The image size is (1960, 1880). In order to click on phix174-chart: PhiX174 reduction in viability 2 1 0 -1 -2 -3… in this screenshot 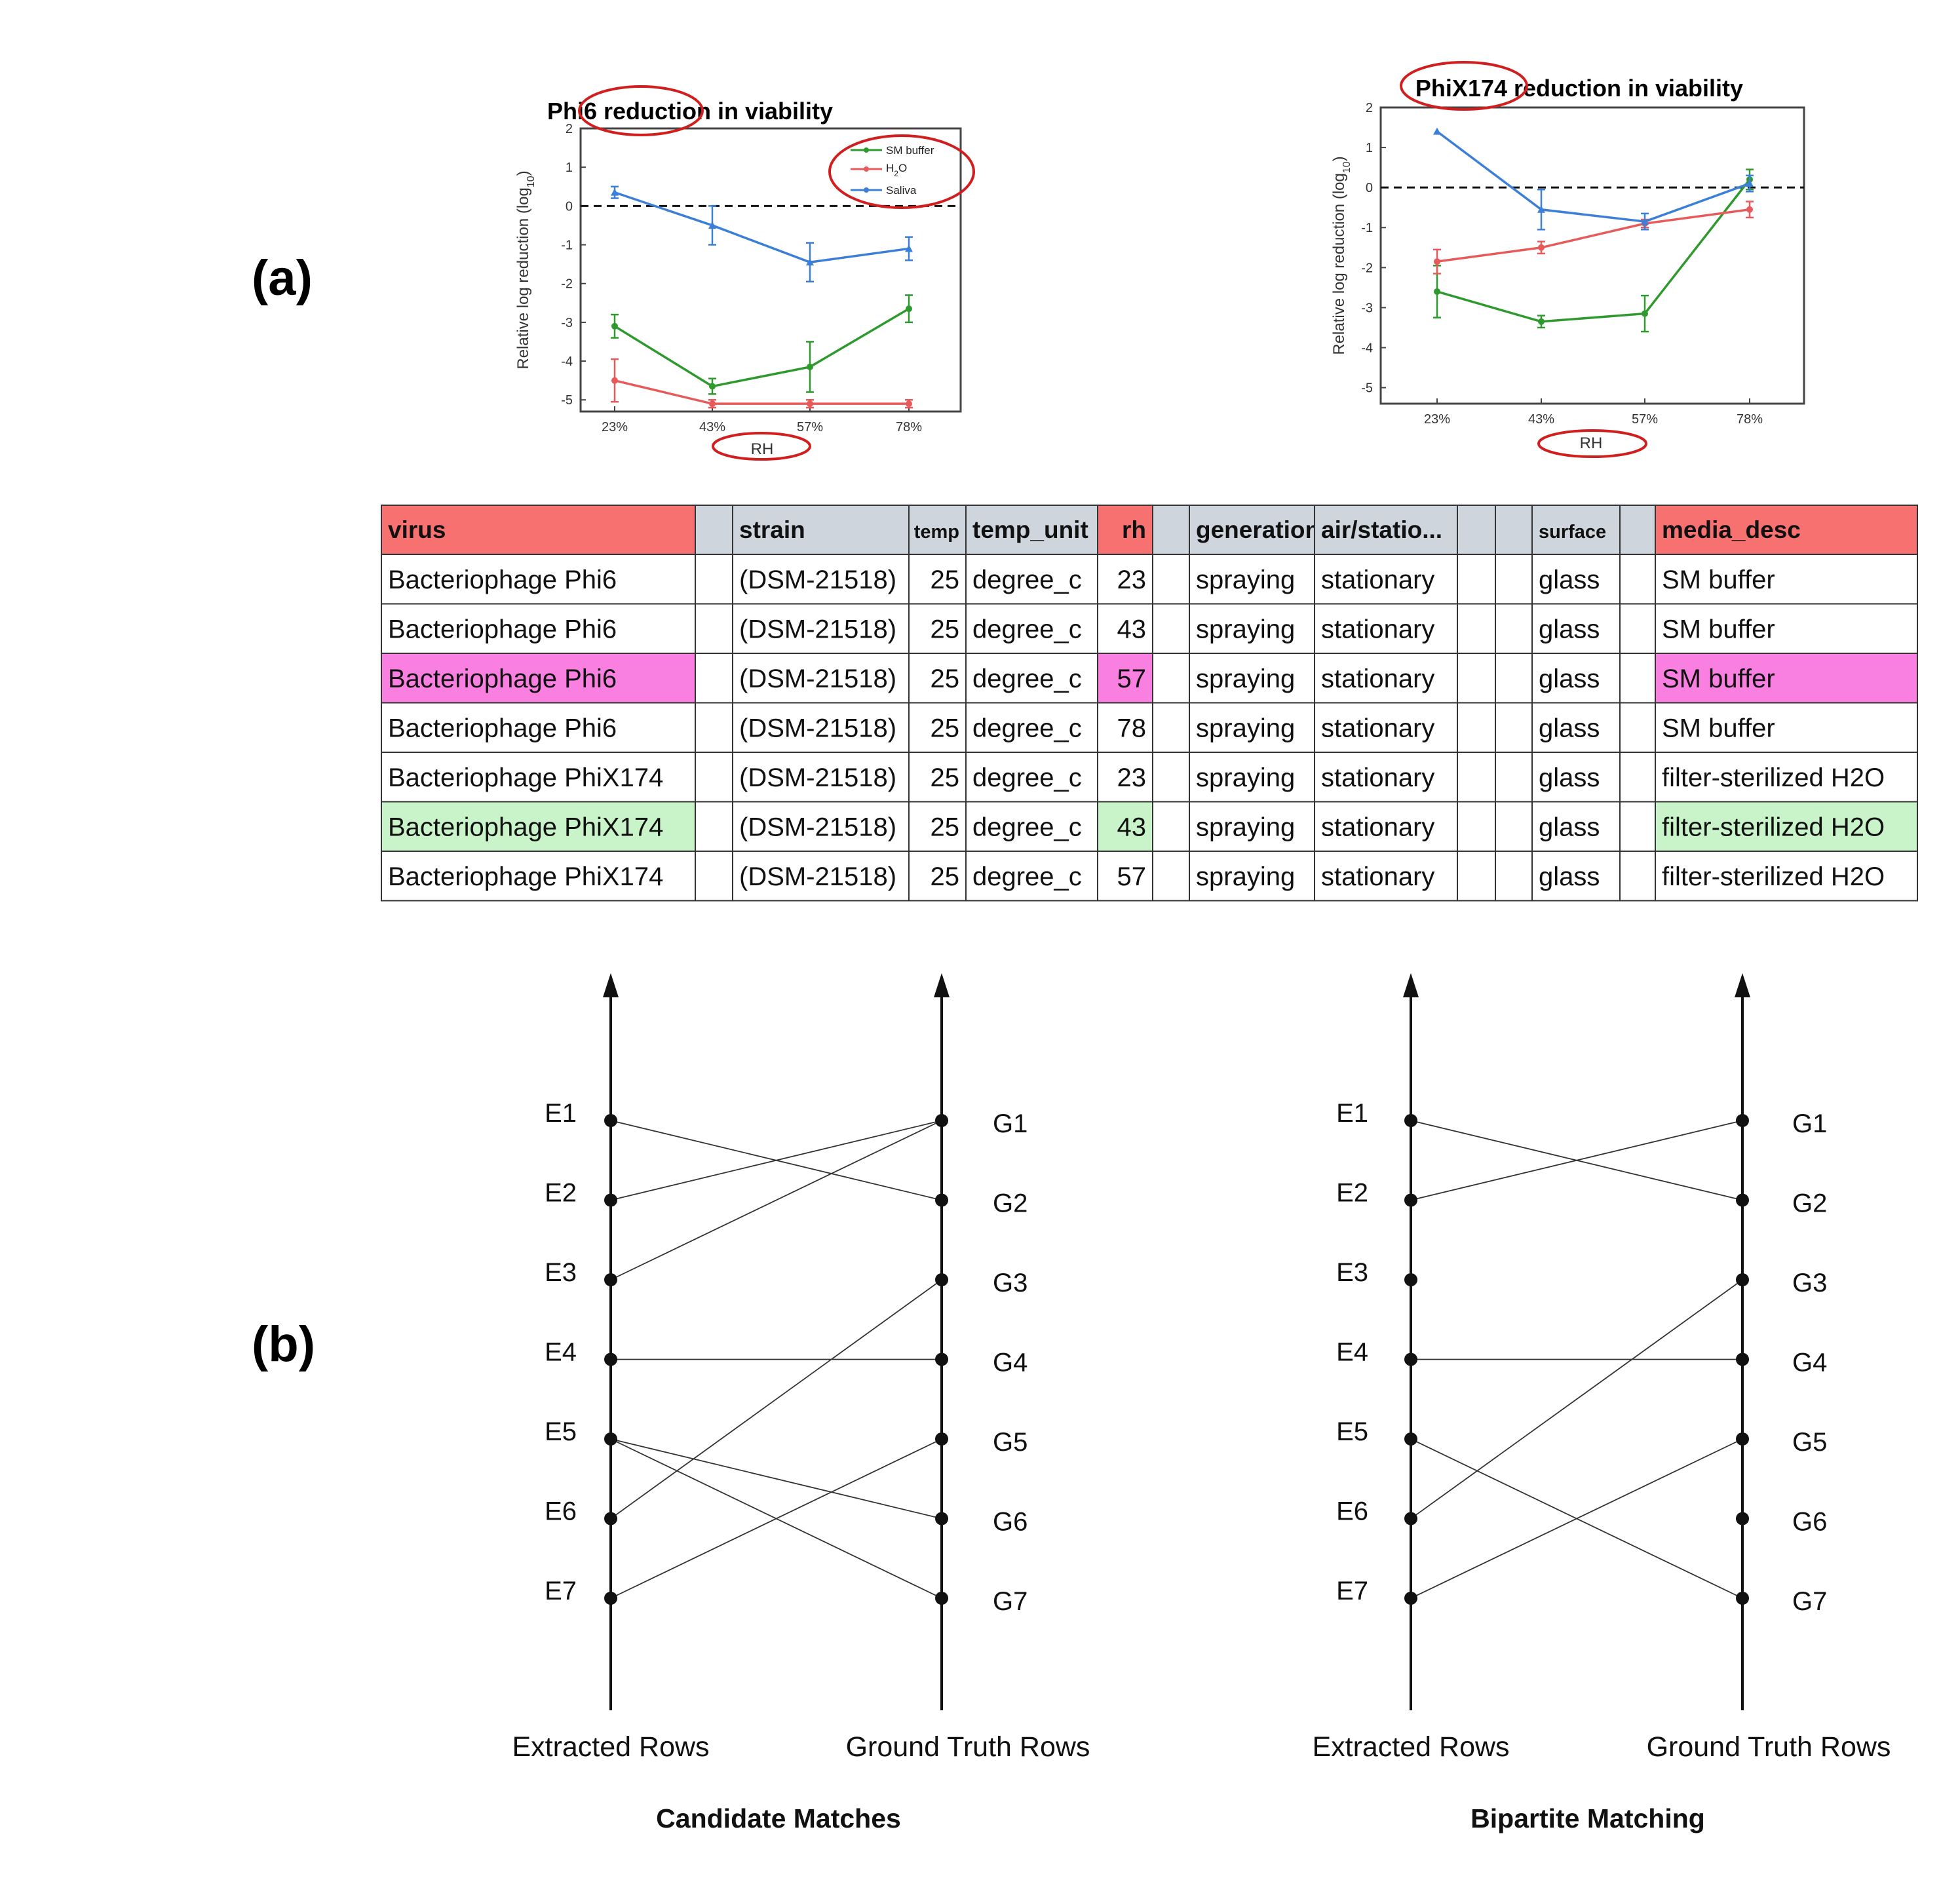, I will do `click(1567, 259)`.